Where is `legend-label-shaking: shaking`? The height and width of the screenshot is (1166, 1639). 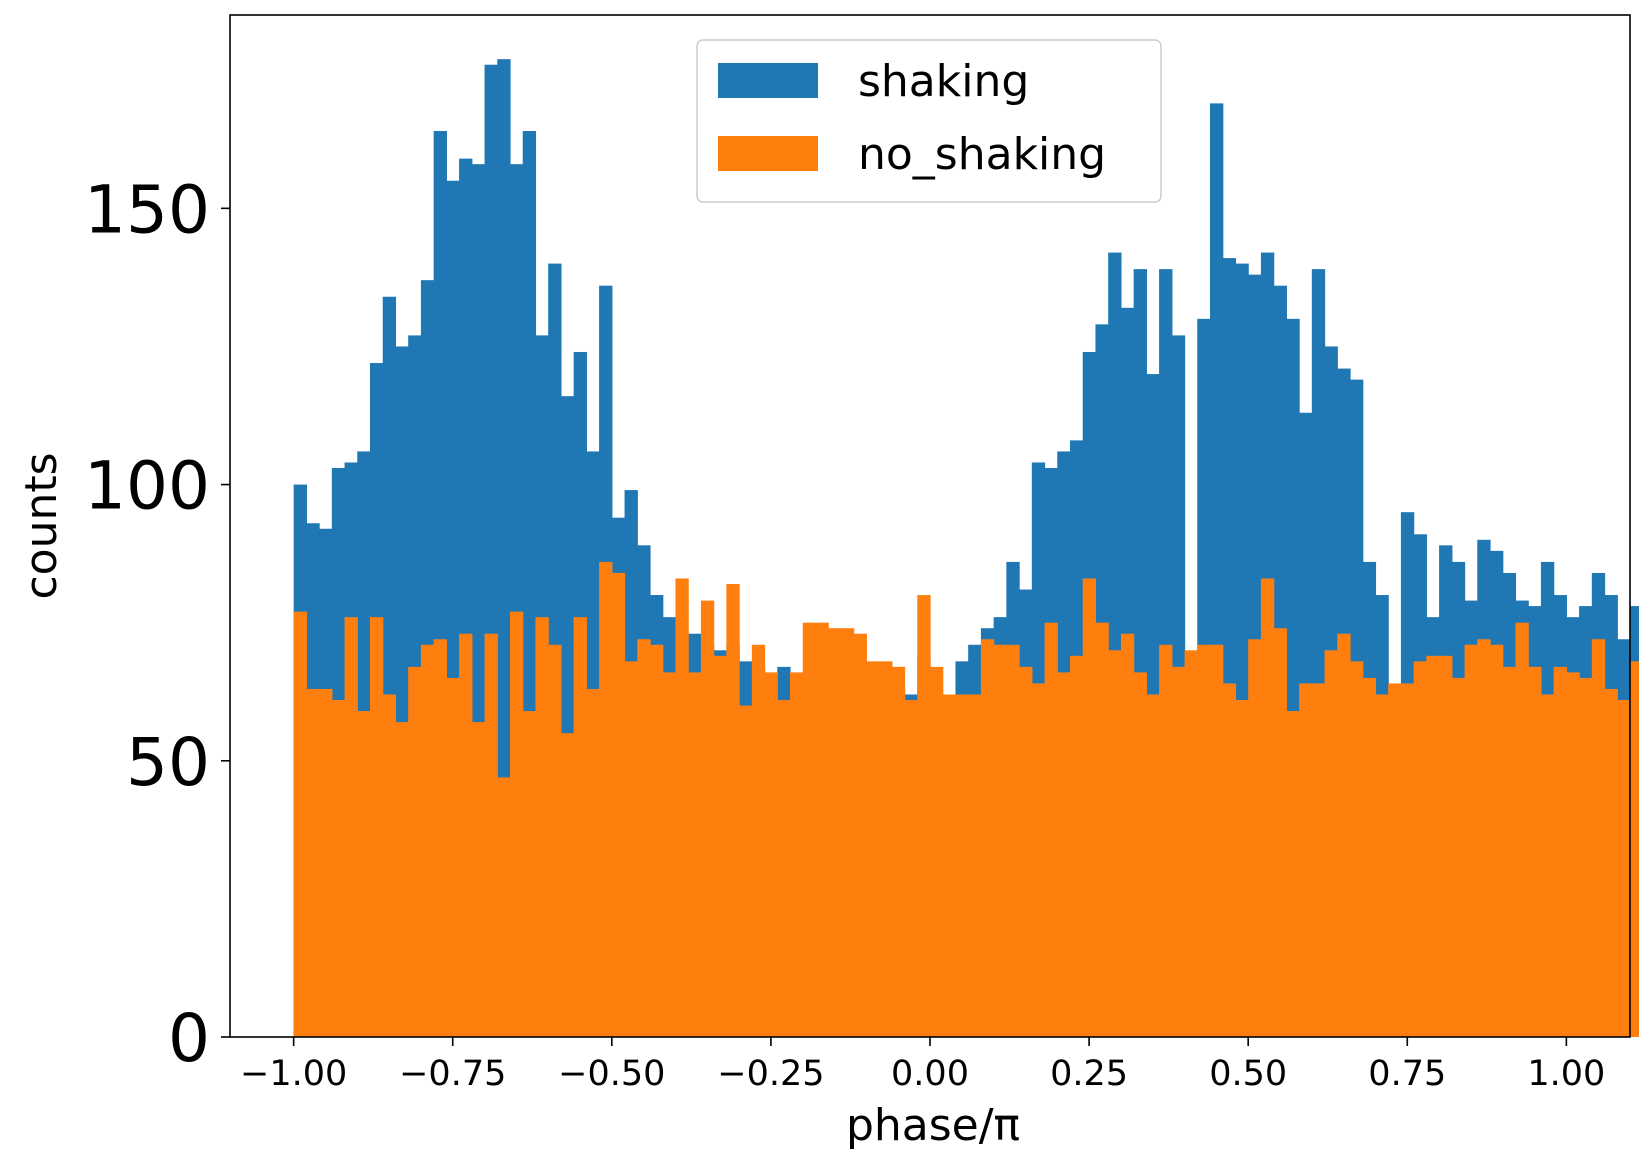
legend-label-shaking: shaking is located at coordinates (943, 81).